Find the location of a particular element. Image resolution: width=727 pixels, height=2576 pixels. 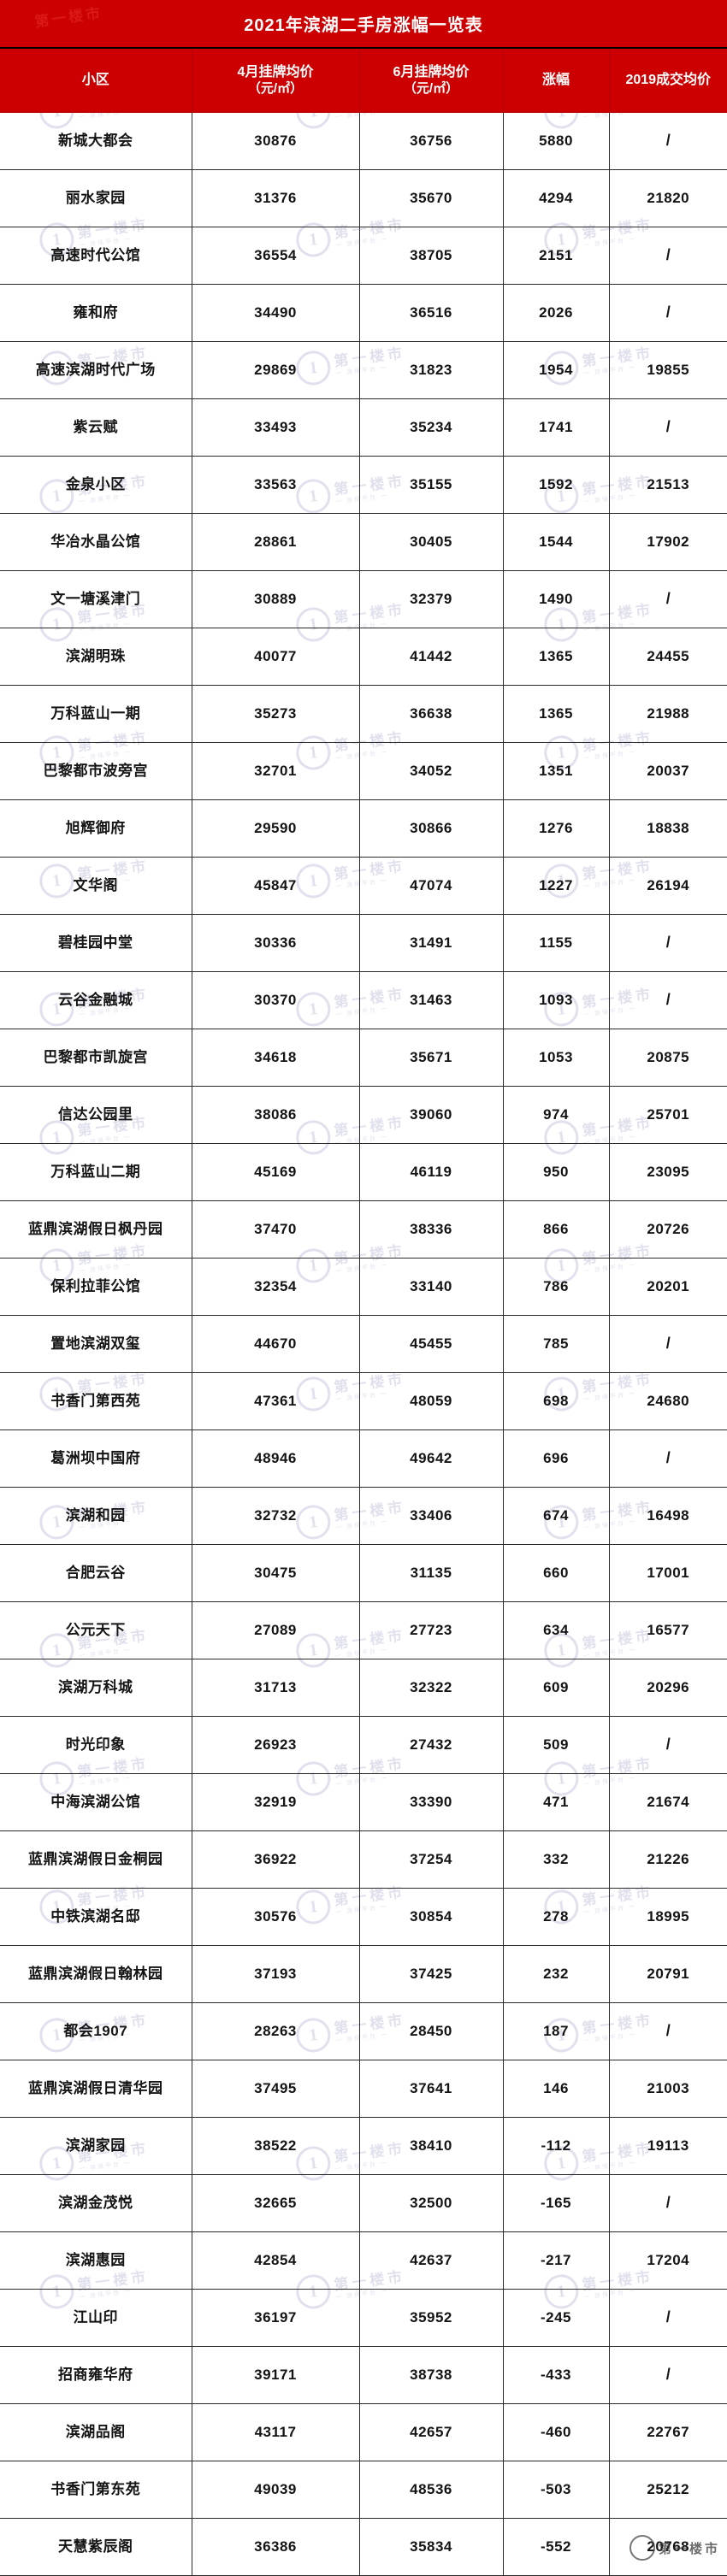

cell-change: 660 is located at coordinates (556, 1573).